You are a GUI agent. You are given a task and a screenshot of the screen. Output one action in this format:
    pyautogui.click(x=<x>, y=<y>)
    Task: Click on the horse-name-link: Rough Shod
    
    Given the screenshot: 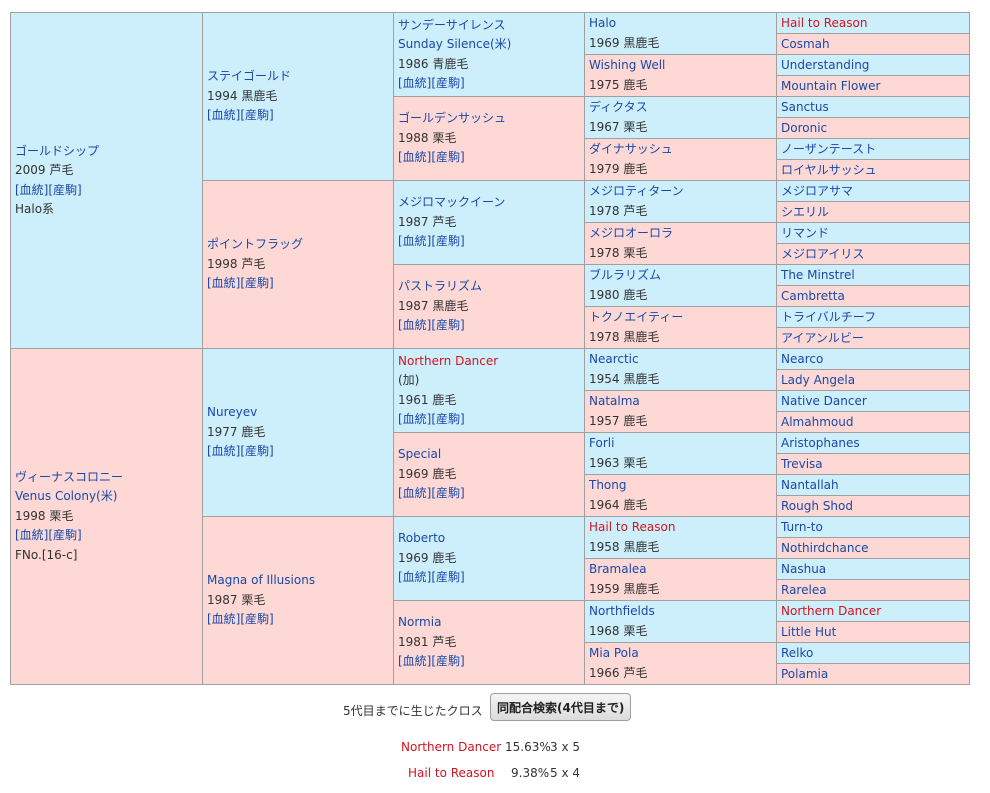 What is the action you would take?
    pyautogui.click(x=817, y=506)
    